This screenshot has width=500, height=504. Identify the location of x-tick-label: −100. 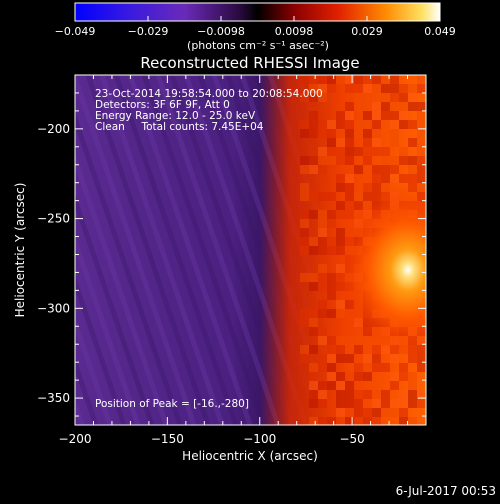
(259, 439).